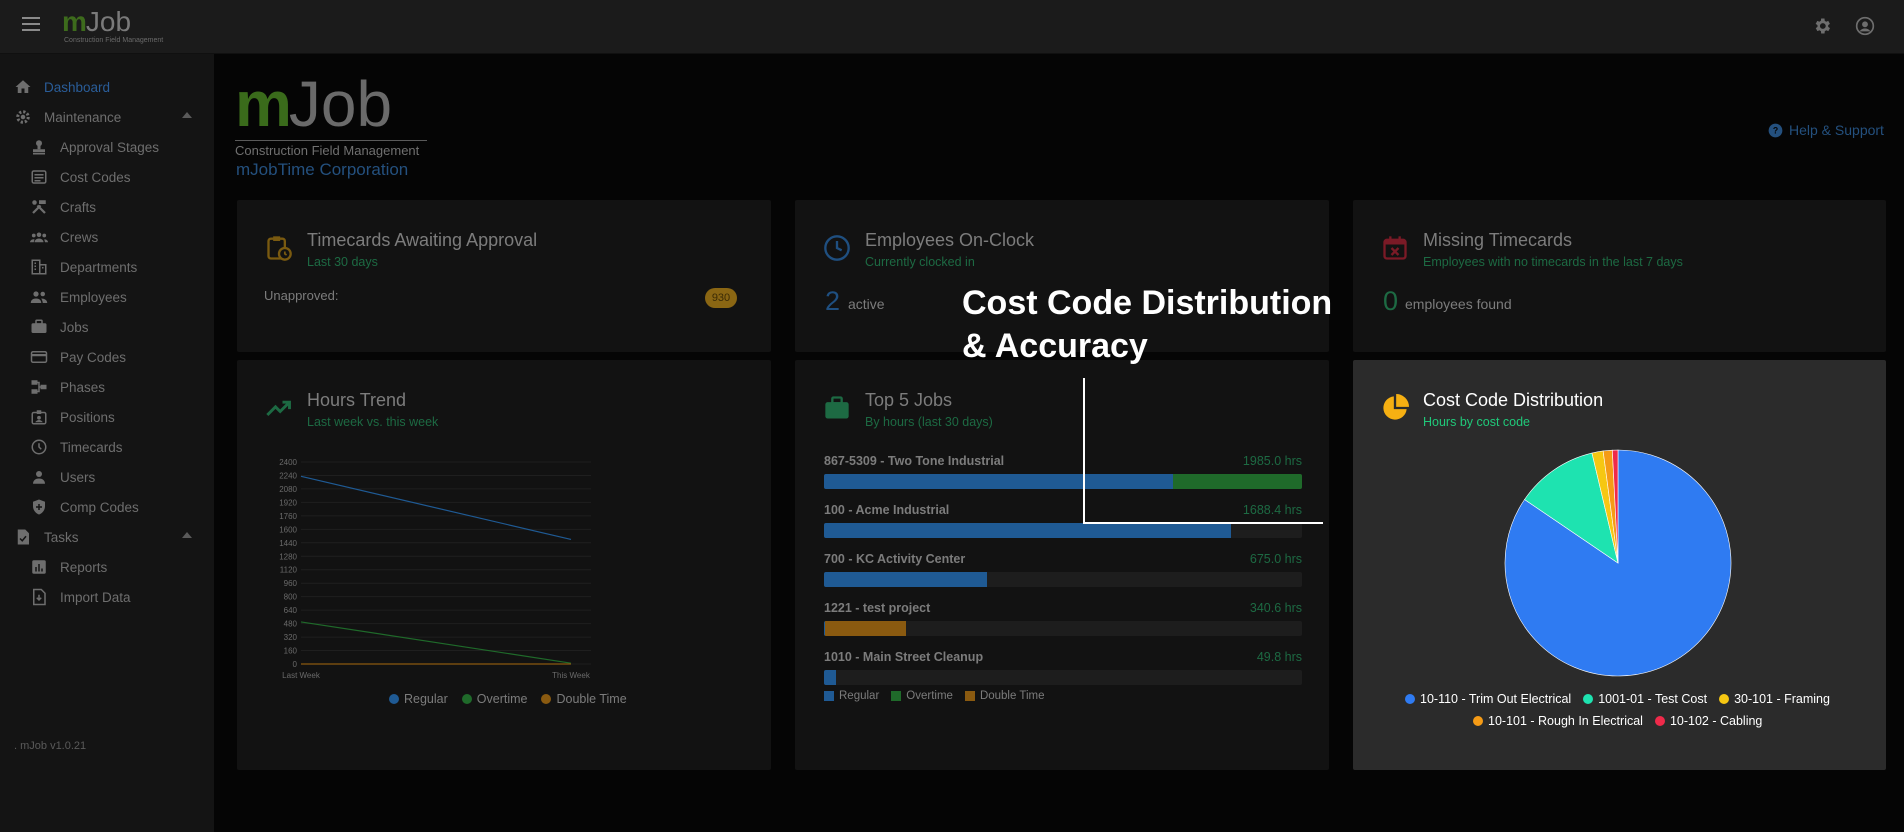 The image size is (1904, 832). Describe the element at coordinates (357, 400) in the screenshot. I see `card-title: Hours Trend` at that location.